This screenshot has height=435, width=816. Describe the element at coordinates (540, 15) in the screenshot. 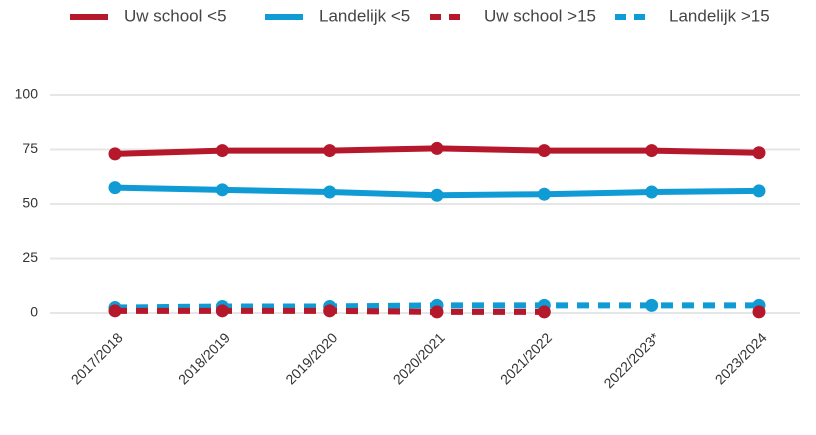

I see `legend-label: Uw school >15` at that location.